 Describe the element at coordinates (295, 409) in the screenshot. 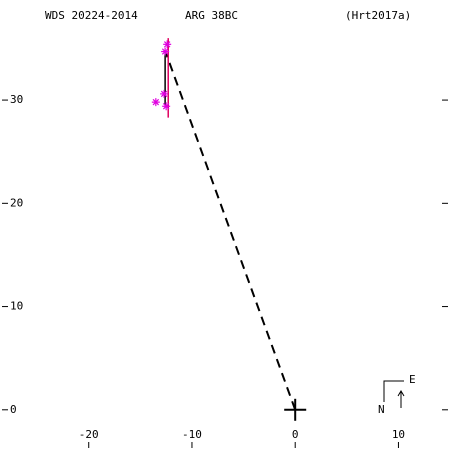

I see `primary-star` at that location.